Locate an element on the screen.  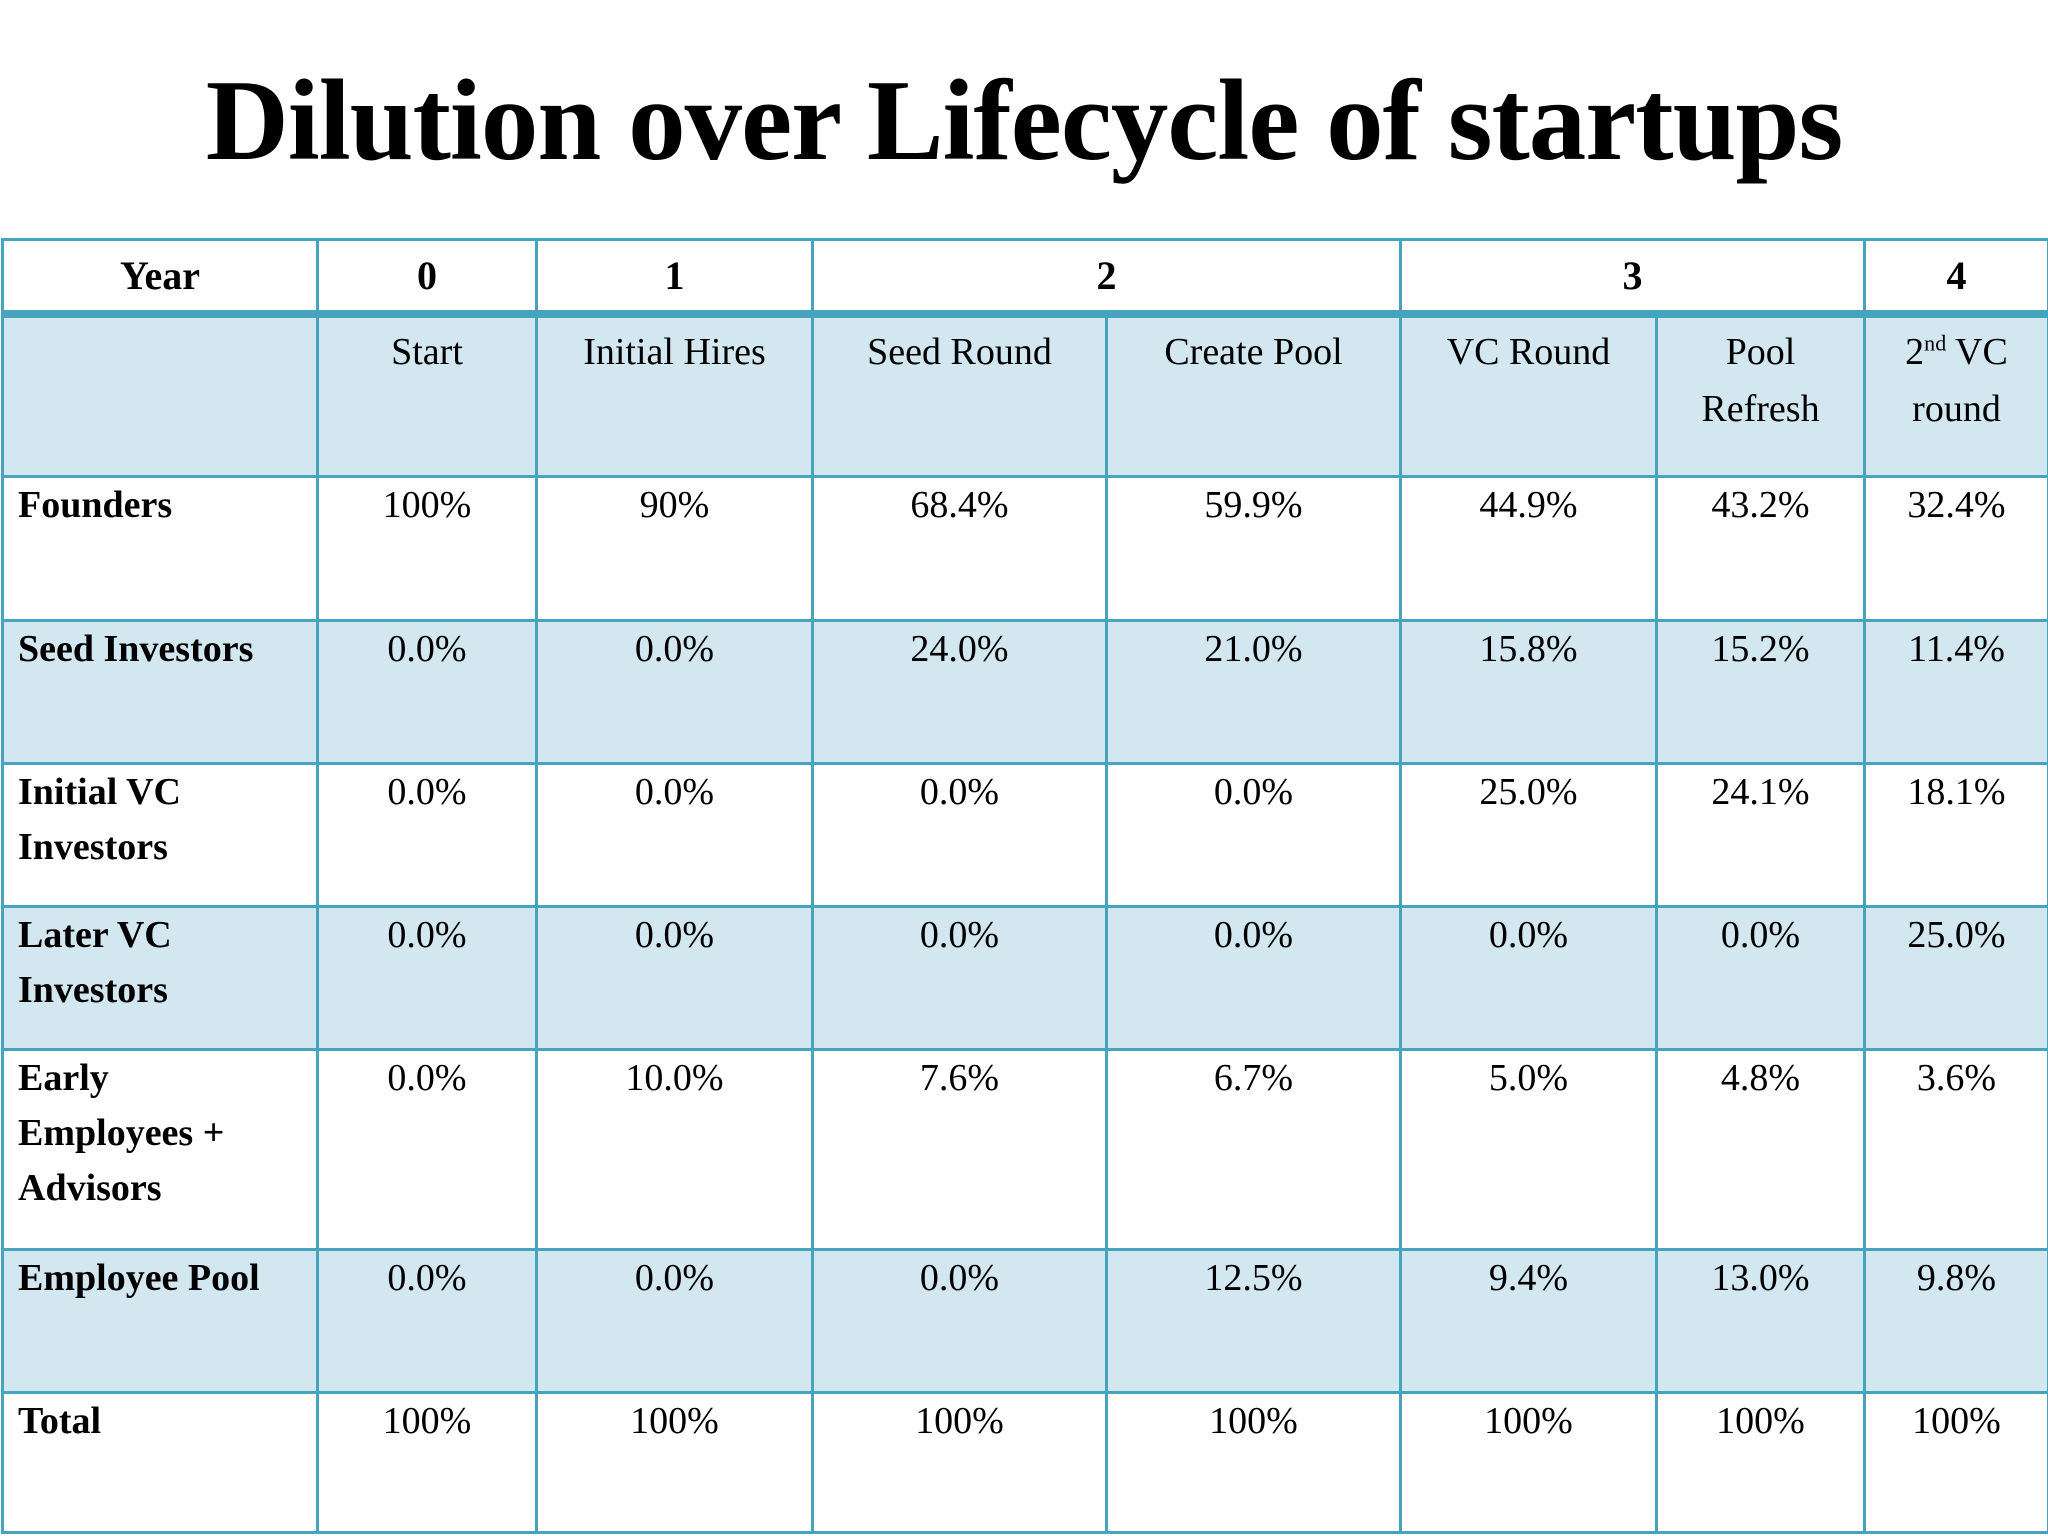
row-label-founders: Founders is located at coordinates (160, 548).